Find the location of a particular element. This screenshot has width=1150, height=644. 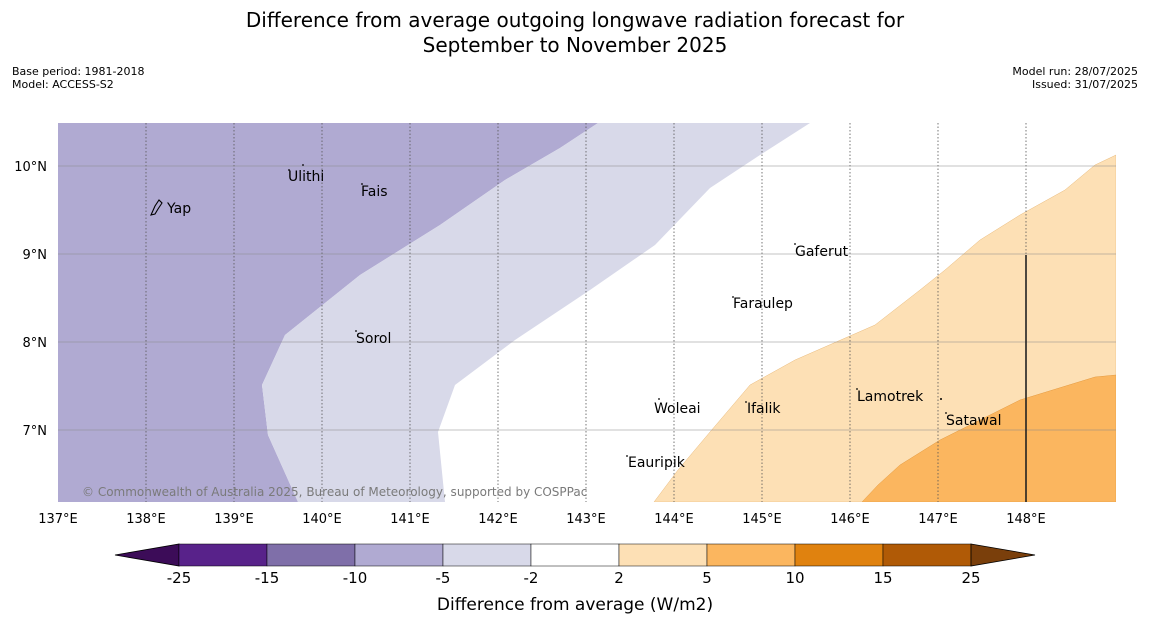

label-ifalik: Ifalik is located at coordinates (764, 409).